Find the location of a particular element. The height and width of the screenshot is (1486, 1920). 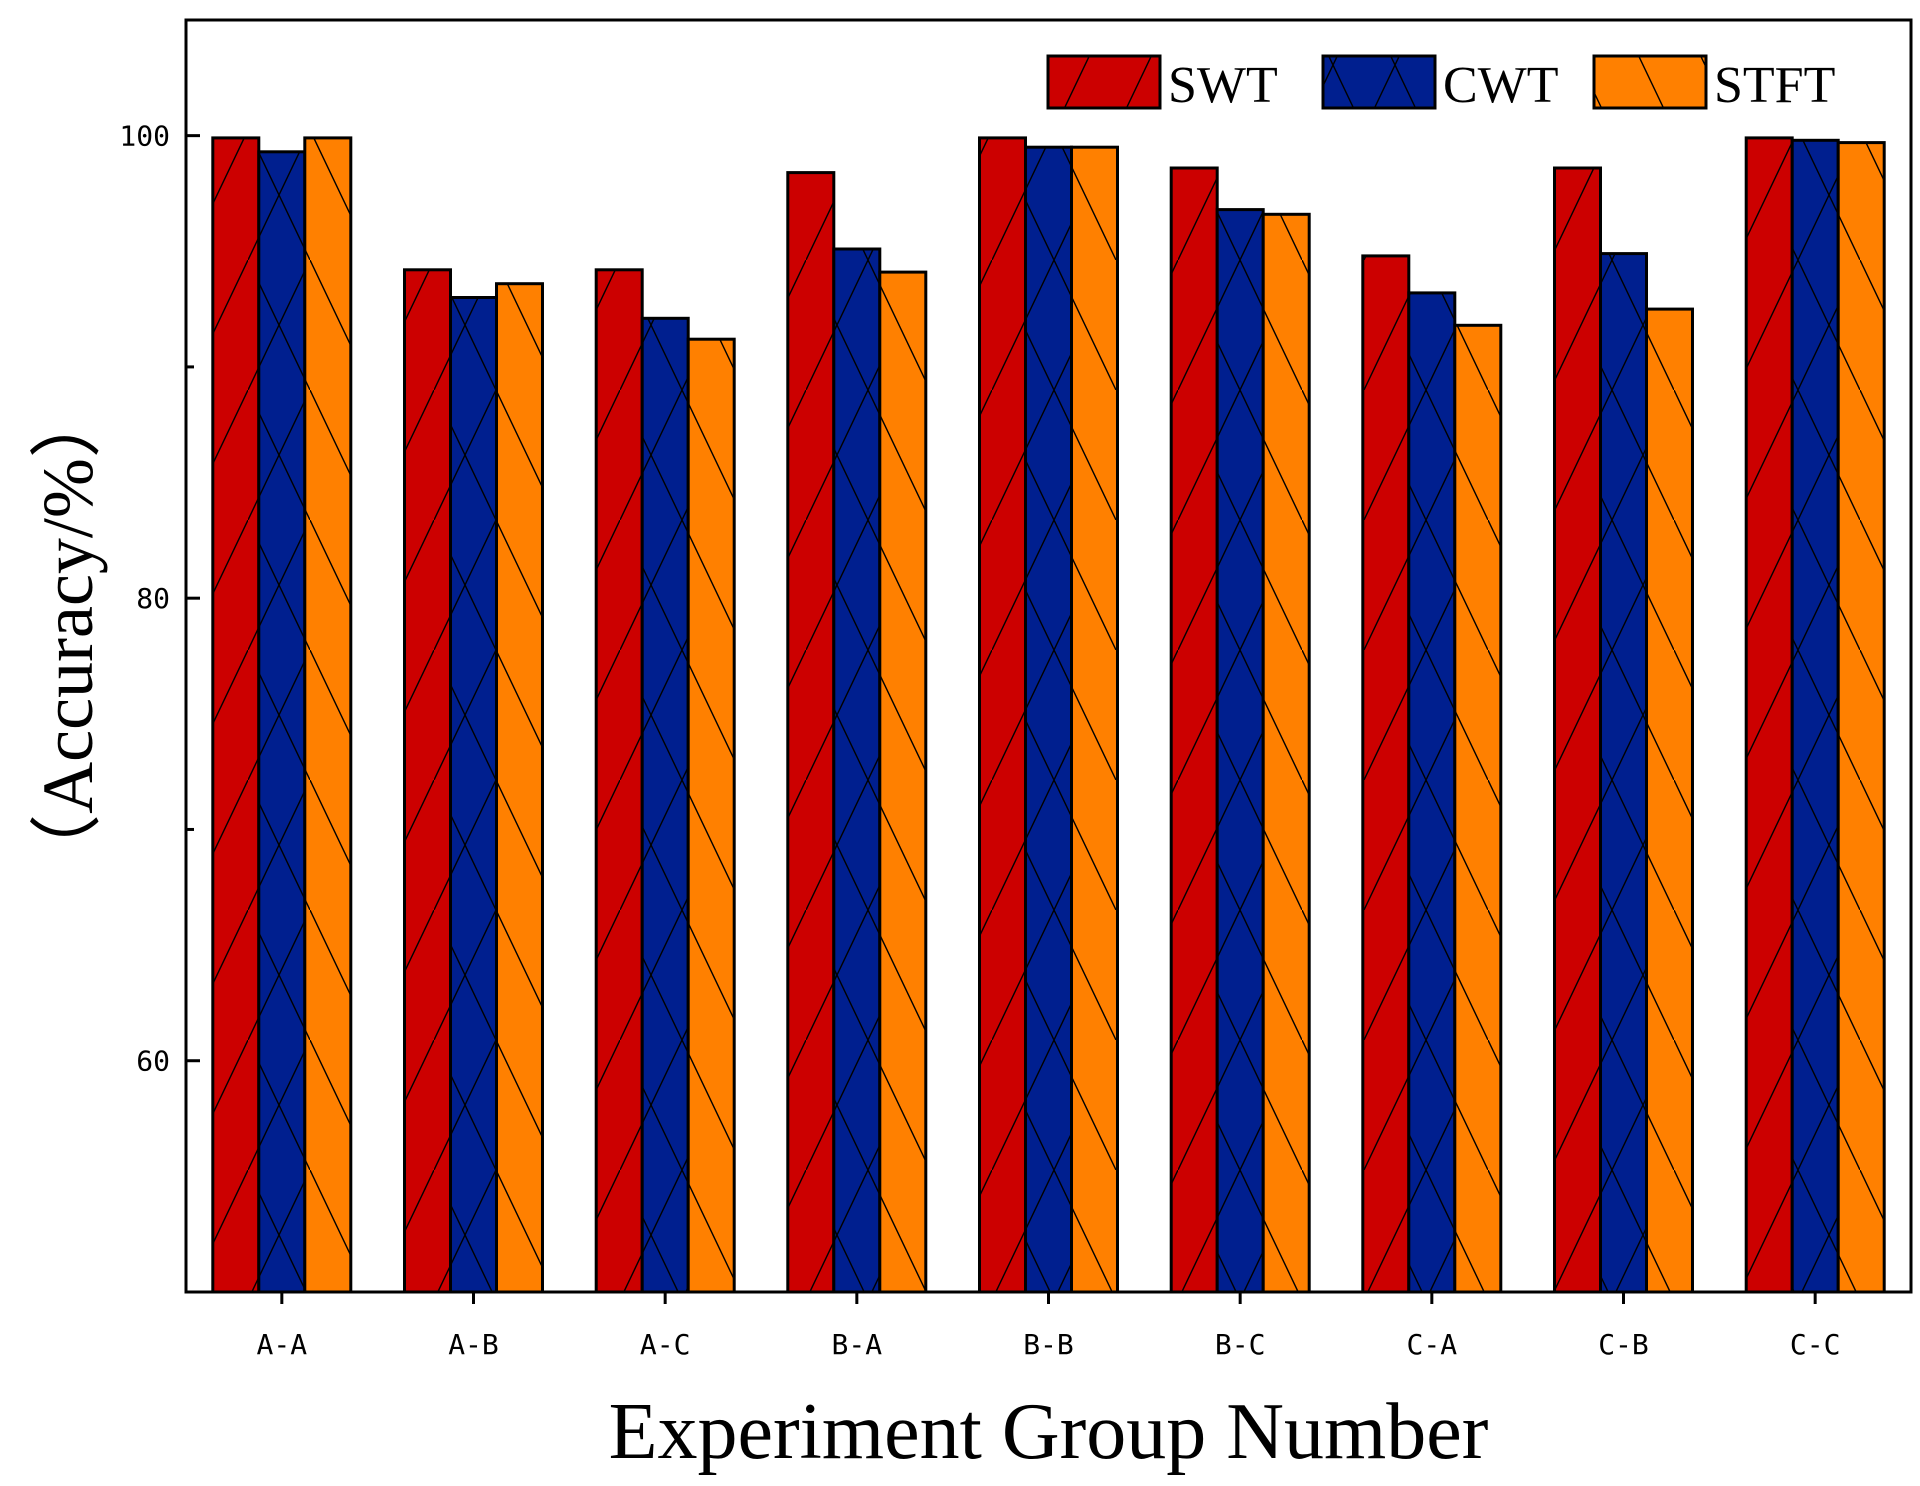

legend-item-swt: SWT is located at coordinates (1162, 84).